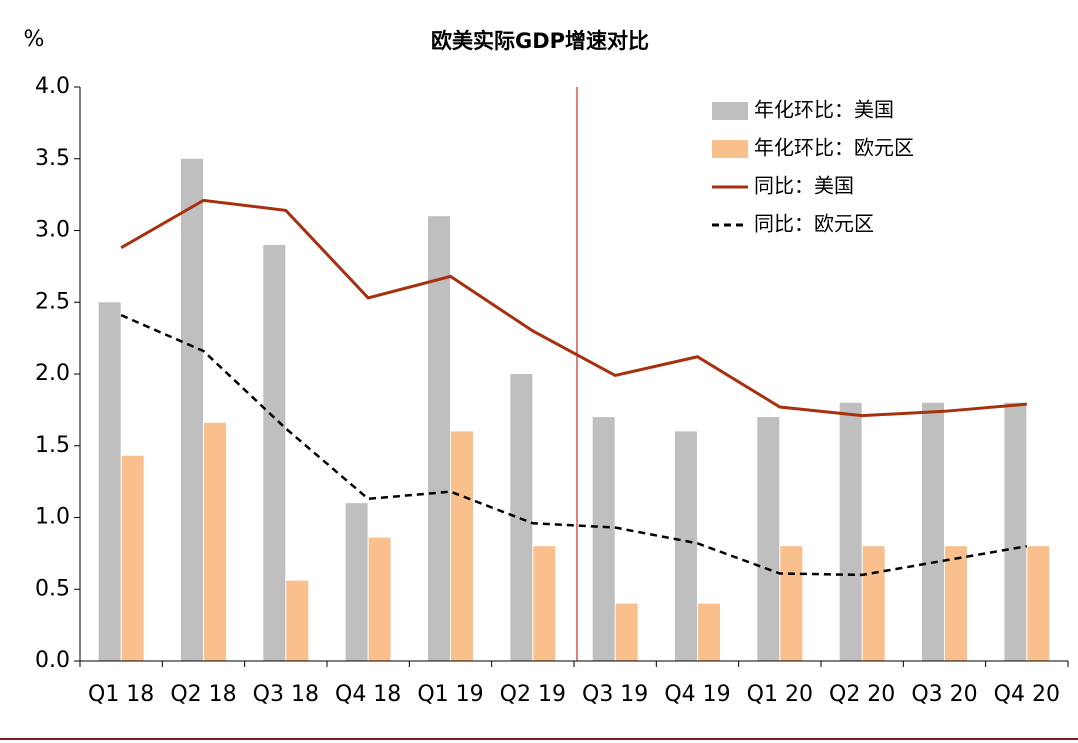  Describe the element at coordinates (450, 694) in the screenshot. I see `x-tick-label: Q1 19` at that location.